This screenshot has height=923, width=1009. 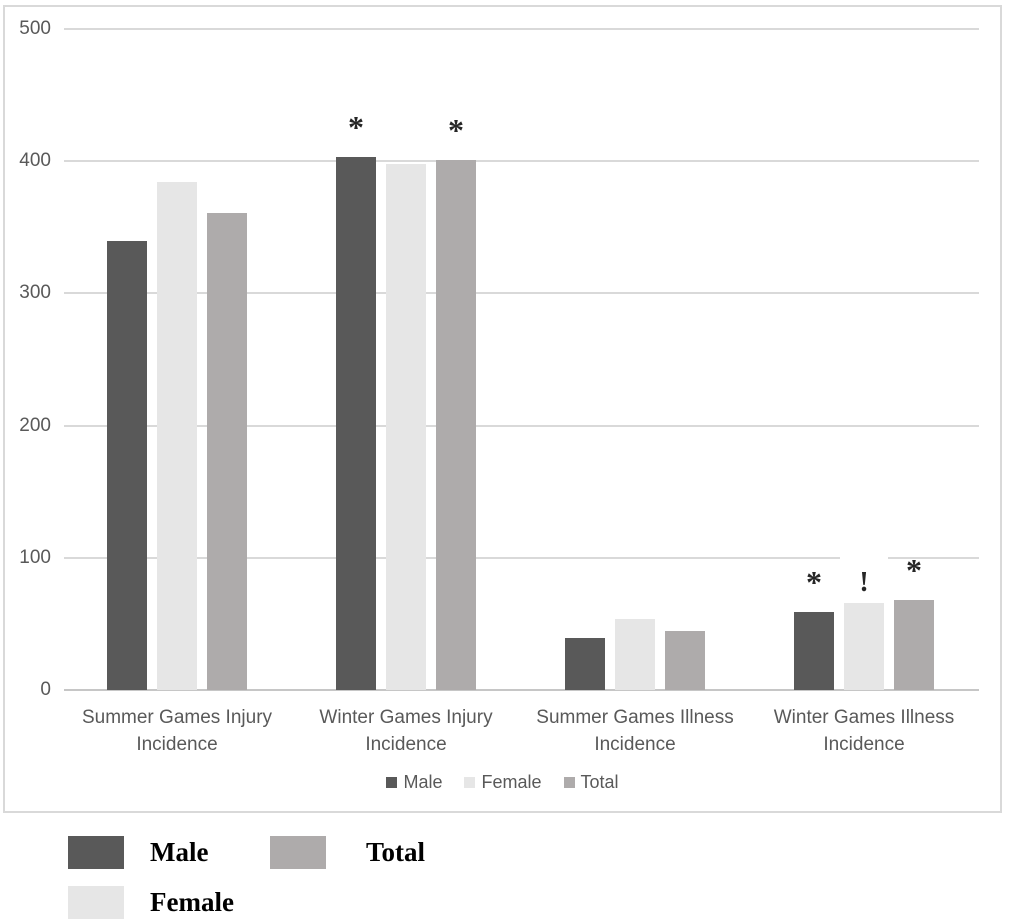 What do you see at coordinates (396, 852) in the screenshot?
I see `outer-legend-label-total: Total` at bounding box center [396, 852].